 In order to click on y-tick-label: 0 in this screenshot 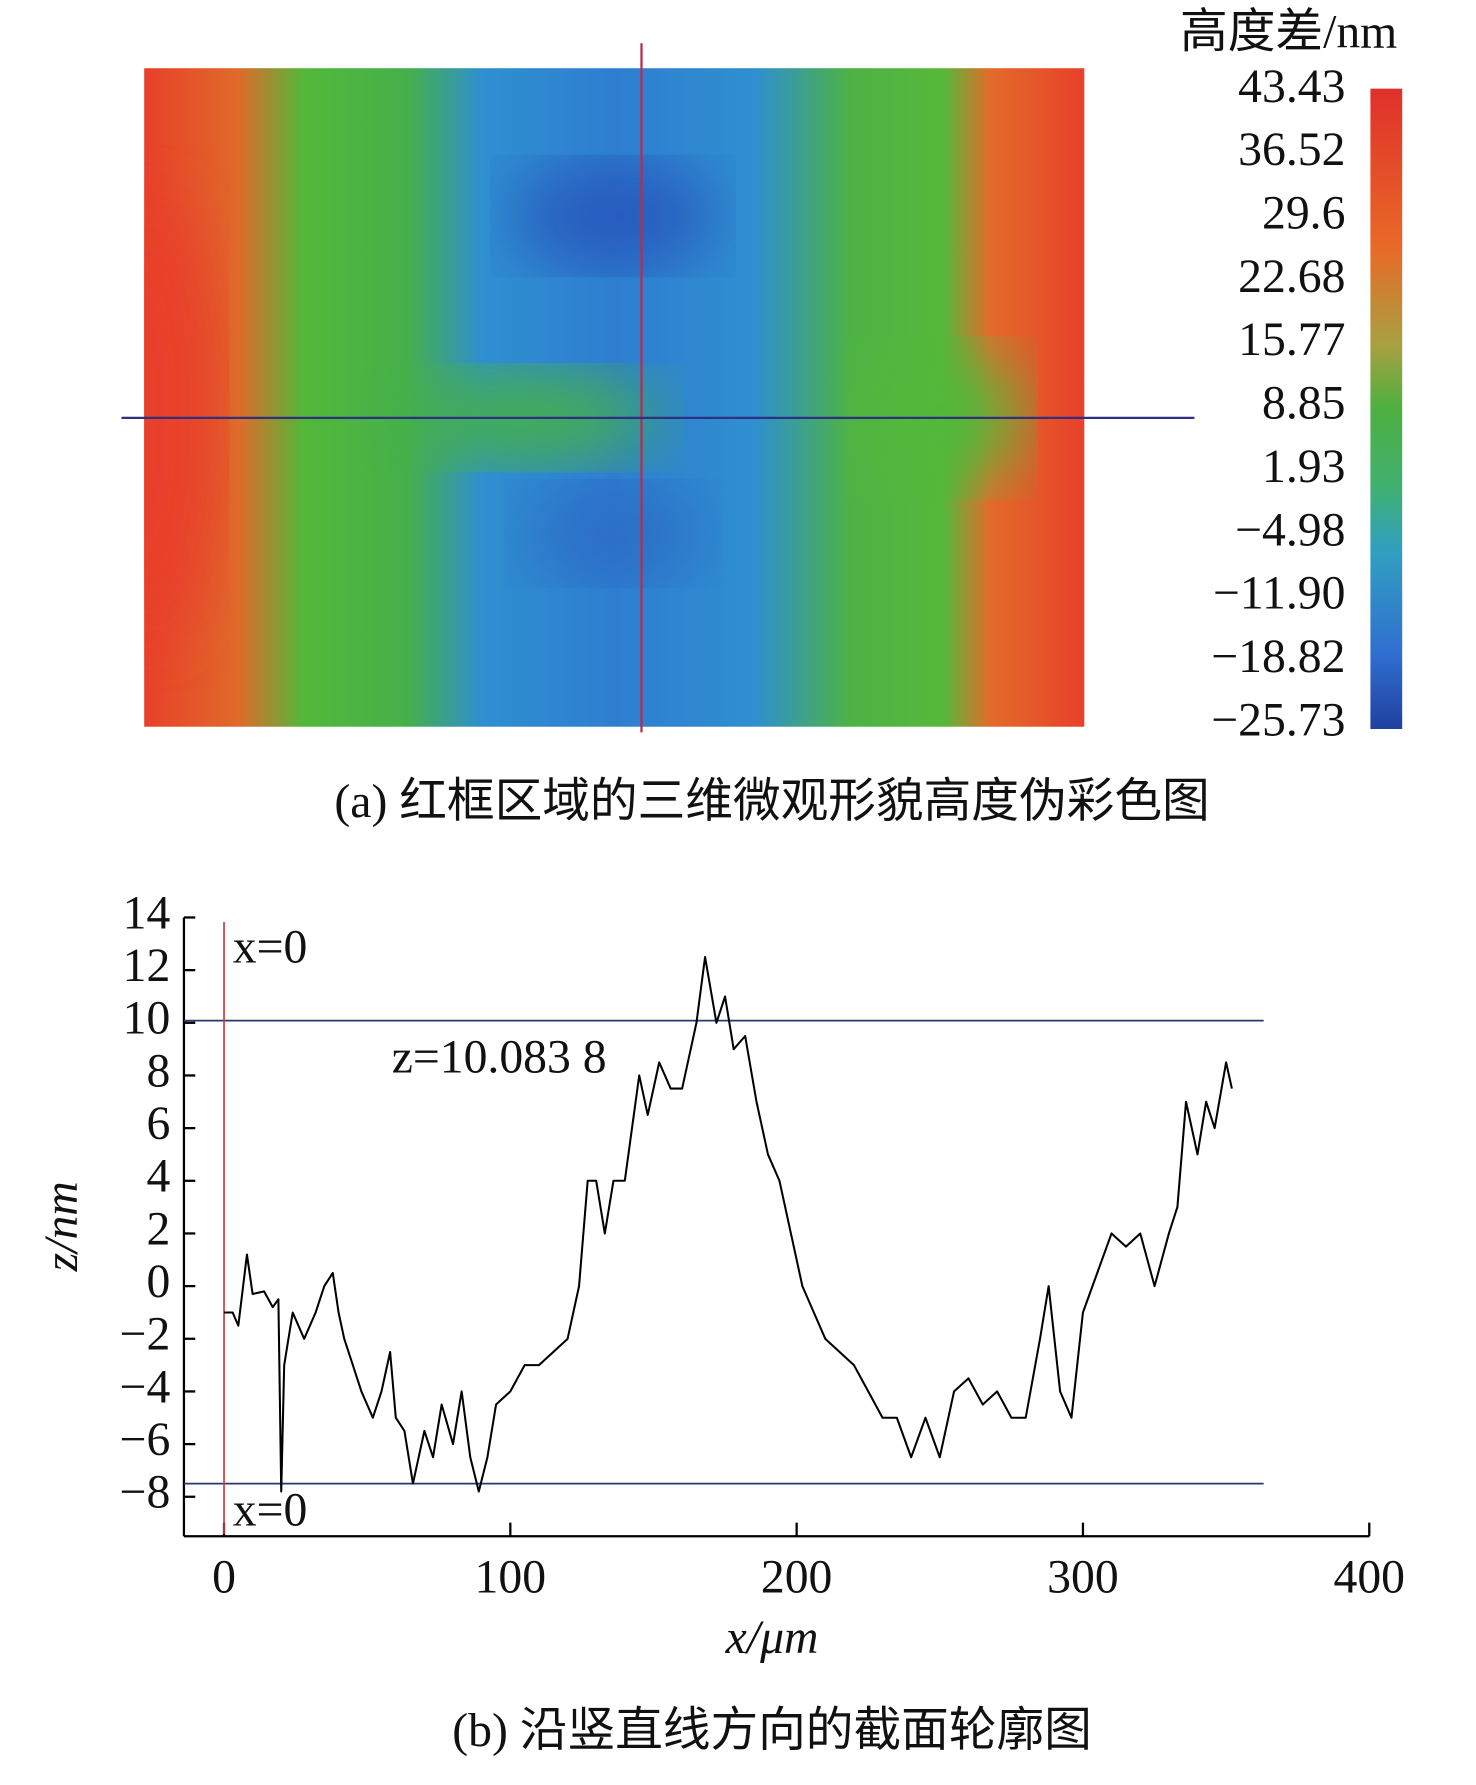, I will do `click(158, 1282)`.